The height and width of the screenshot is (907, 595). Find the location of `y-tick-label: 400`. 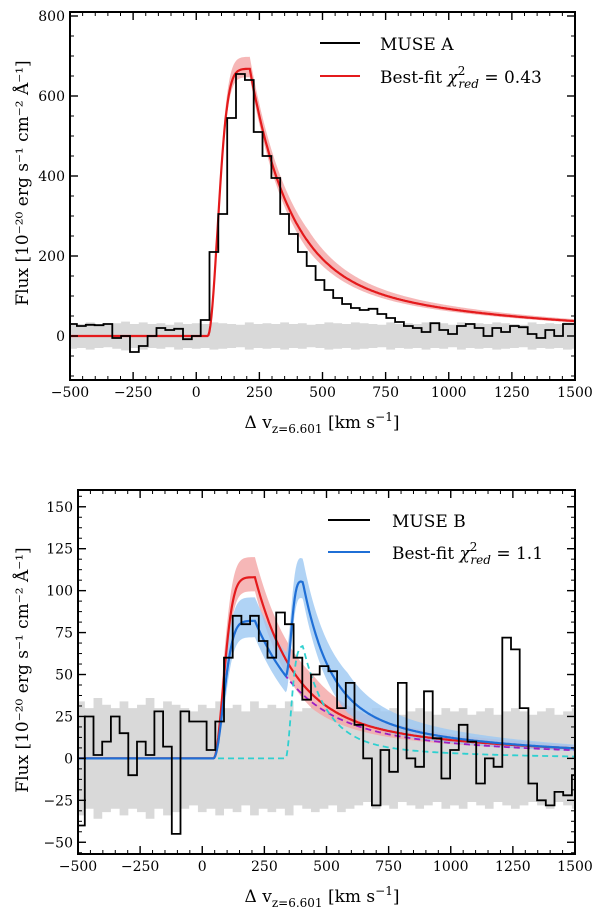

y-tick-label: 400 is located at coordinates (51, 177).